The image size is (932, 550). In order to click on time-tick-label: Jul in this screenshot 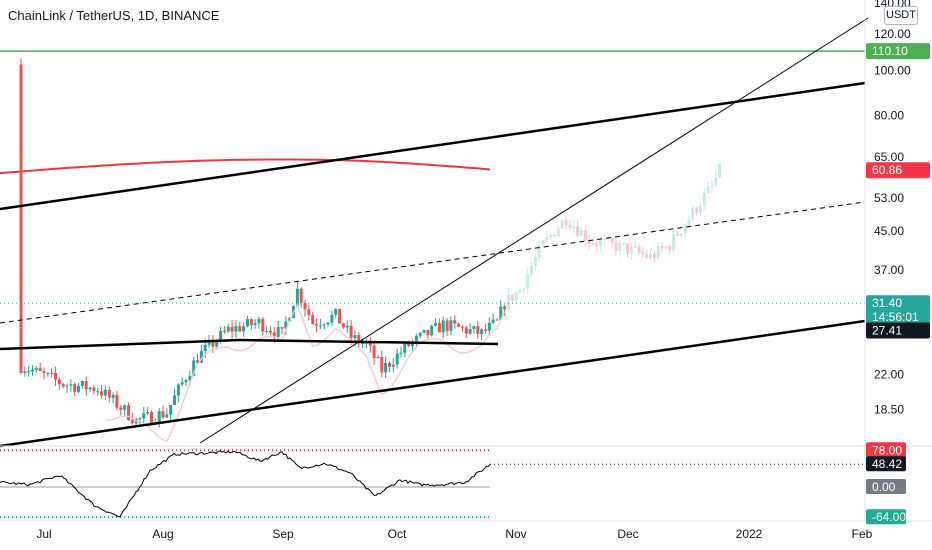, I will do `click(43, 534)`.